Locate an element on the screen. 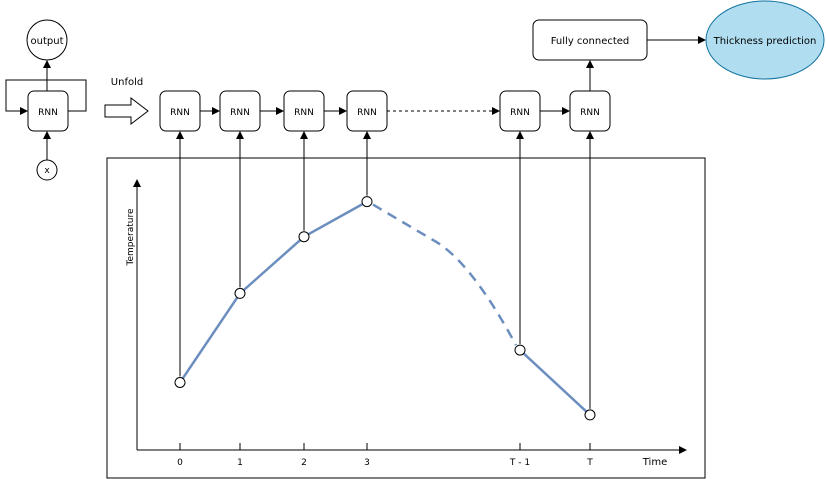  thickness-prediction-node is located at coordinates (765, 40).